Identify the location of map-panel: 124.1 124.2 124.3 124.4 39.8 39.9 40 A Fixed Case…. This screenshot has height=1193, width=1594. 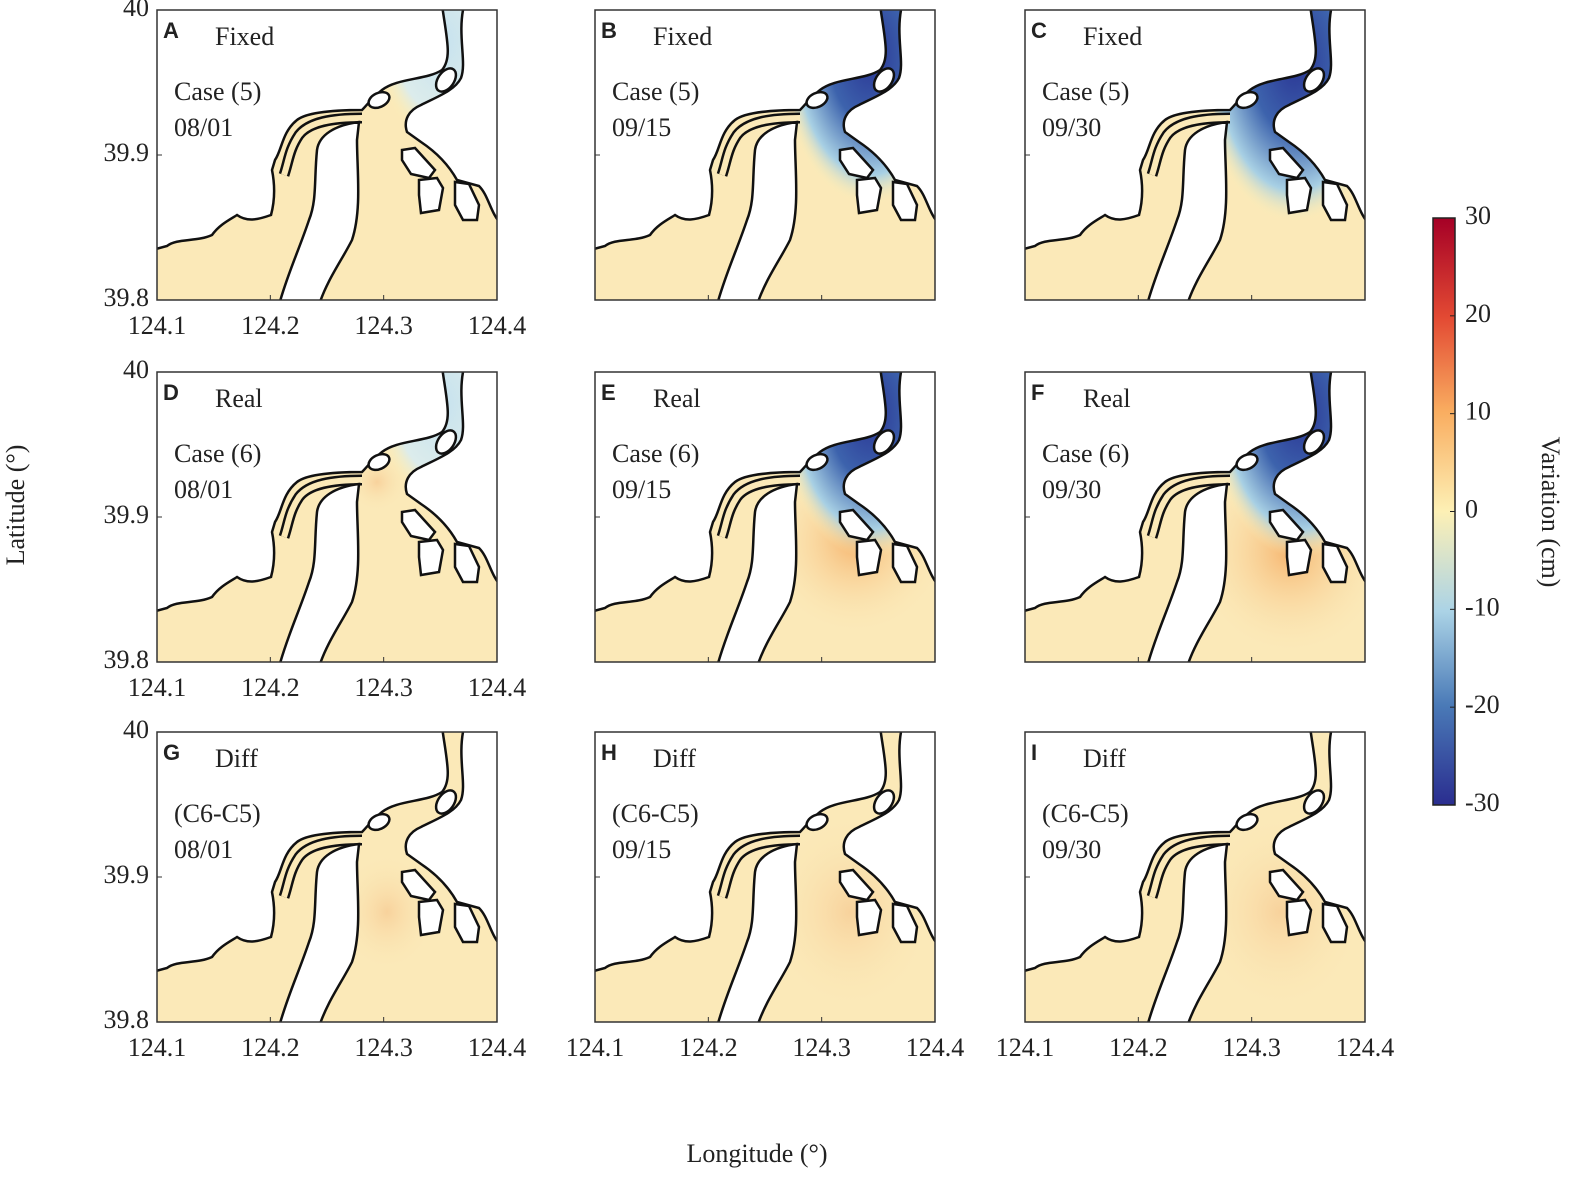
(315, 170).